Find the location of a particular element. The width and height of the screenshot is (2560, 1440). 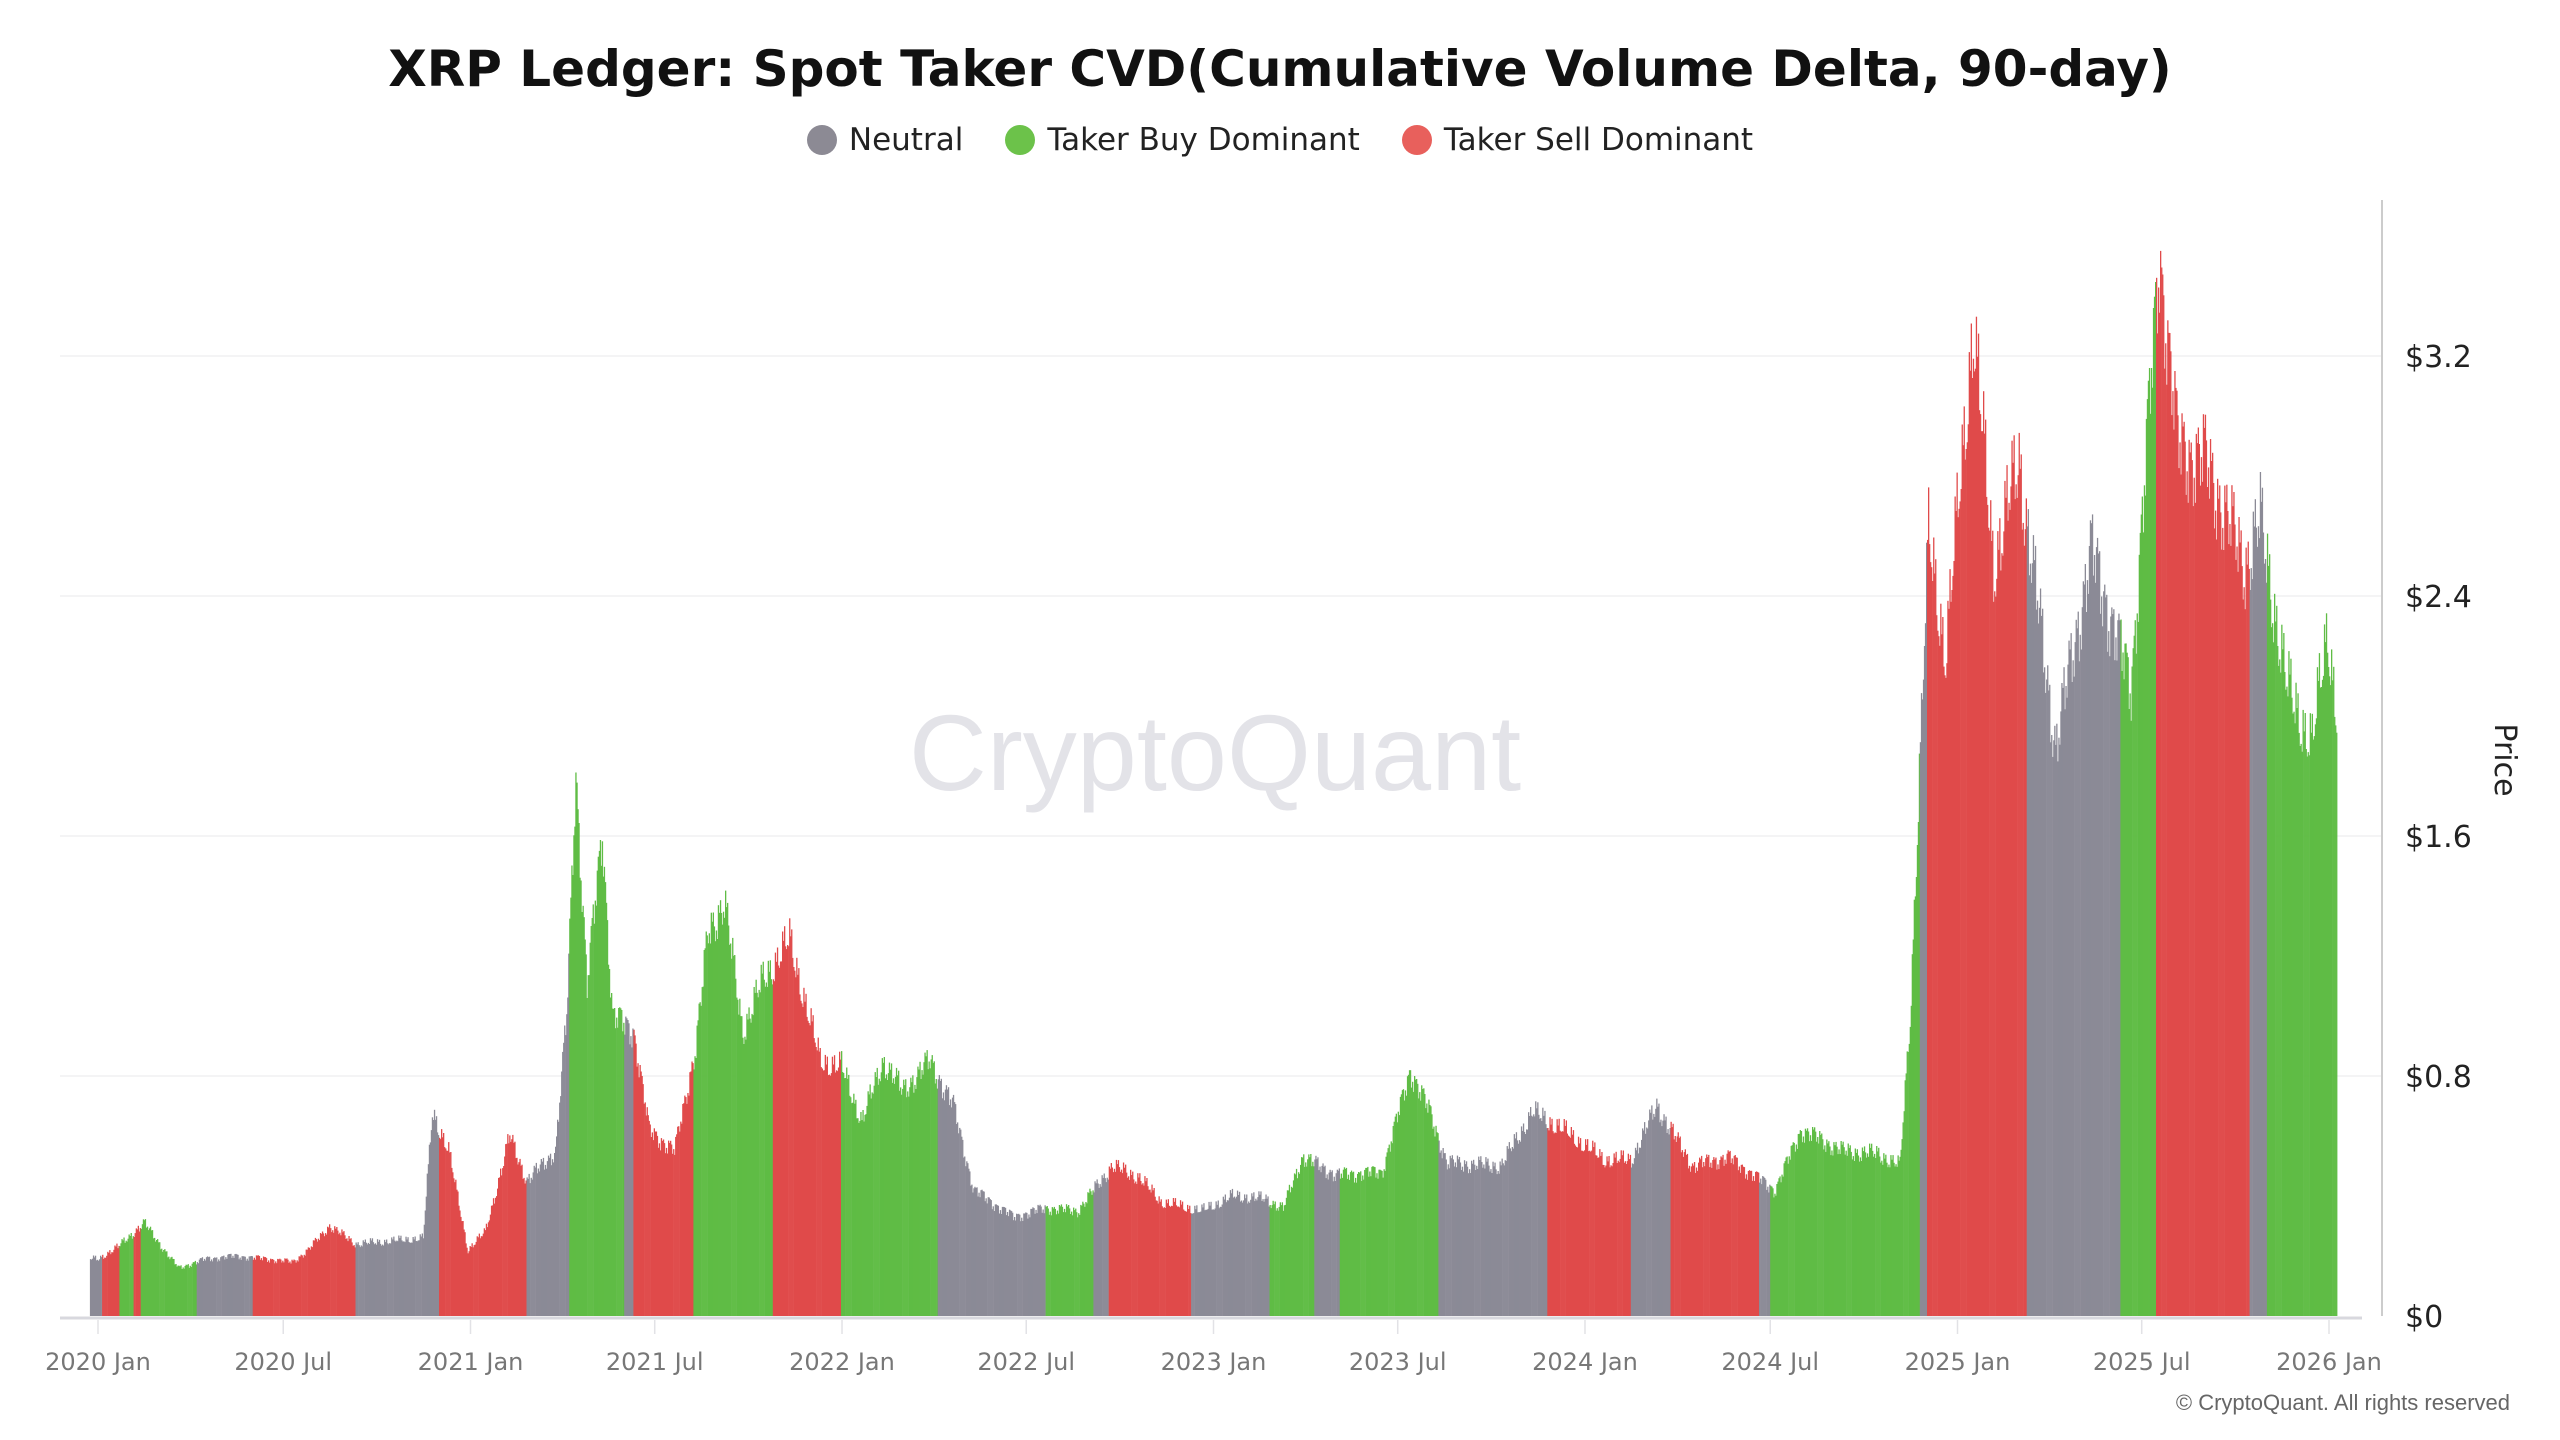

legend-item-buy: Taker Buy Dominant is located at coordinates (1182, 140).